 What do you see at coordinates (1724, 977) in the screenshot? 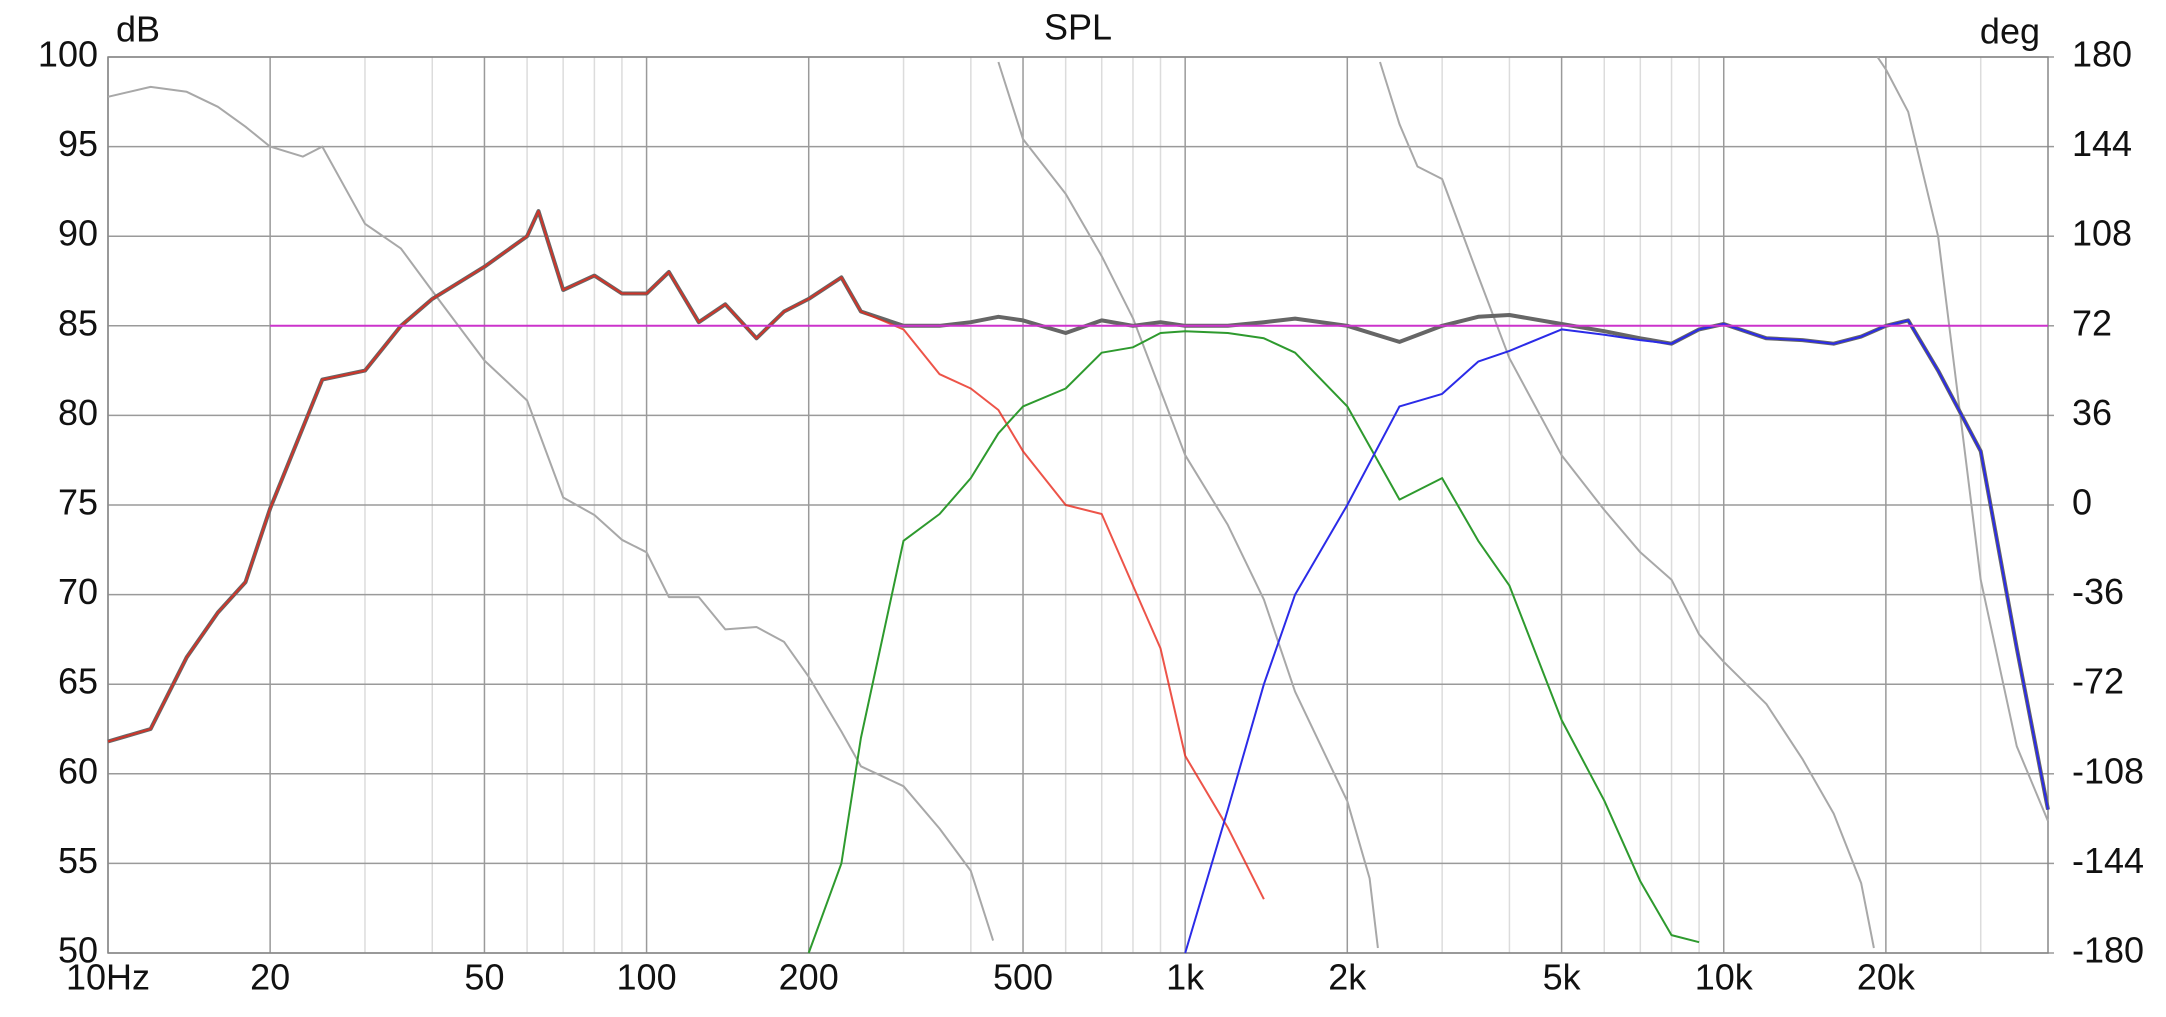
I see `x-tick-label: 10k` at bounding box center [1724, 977].